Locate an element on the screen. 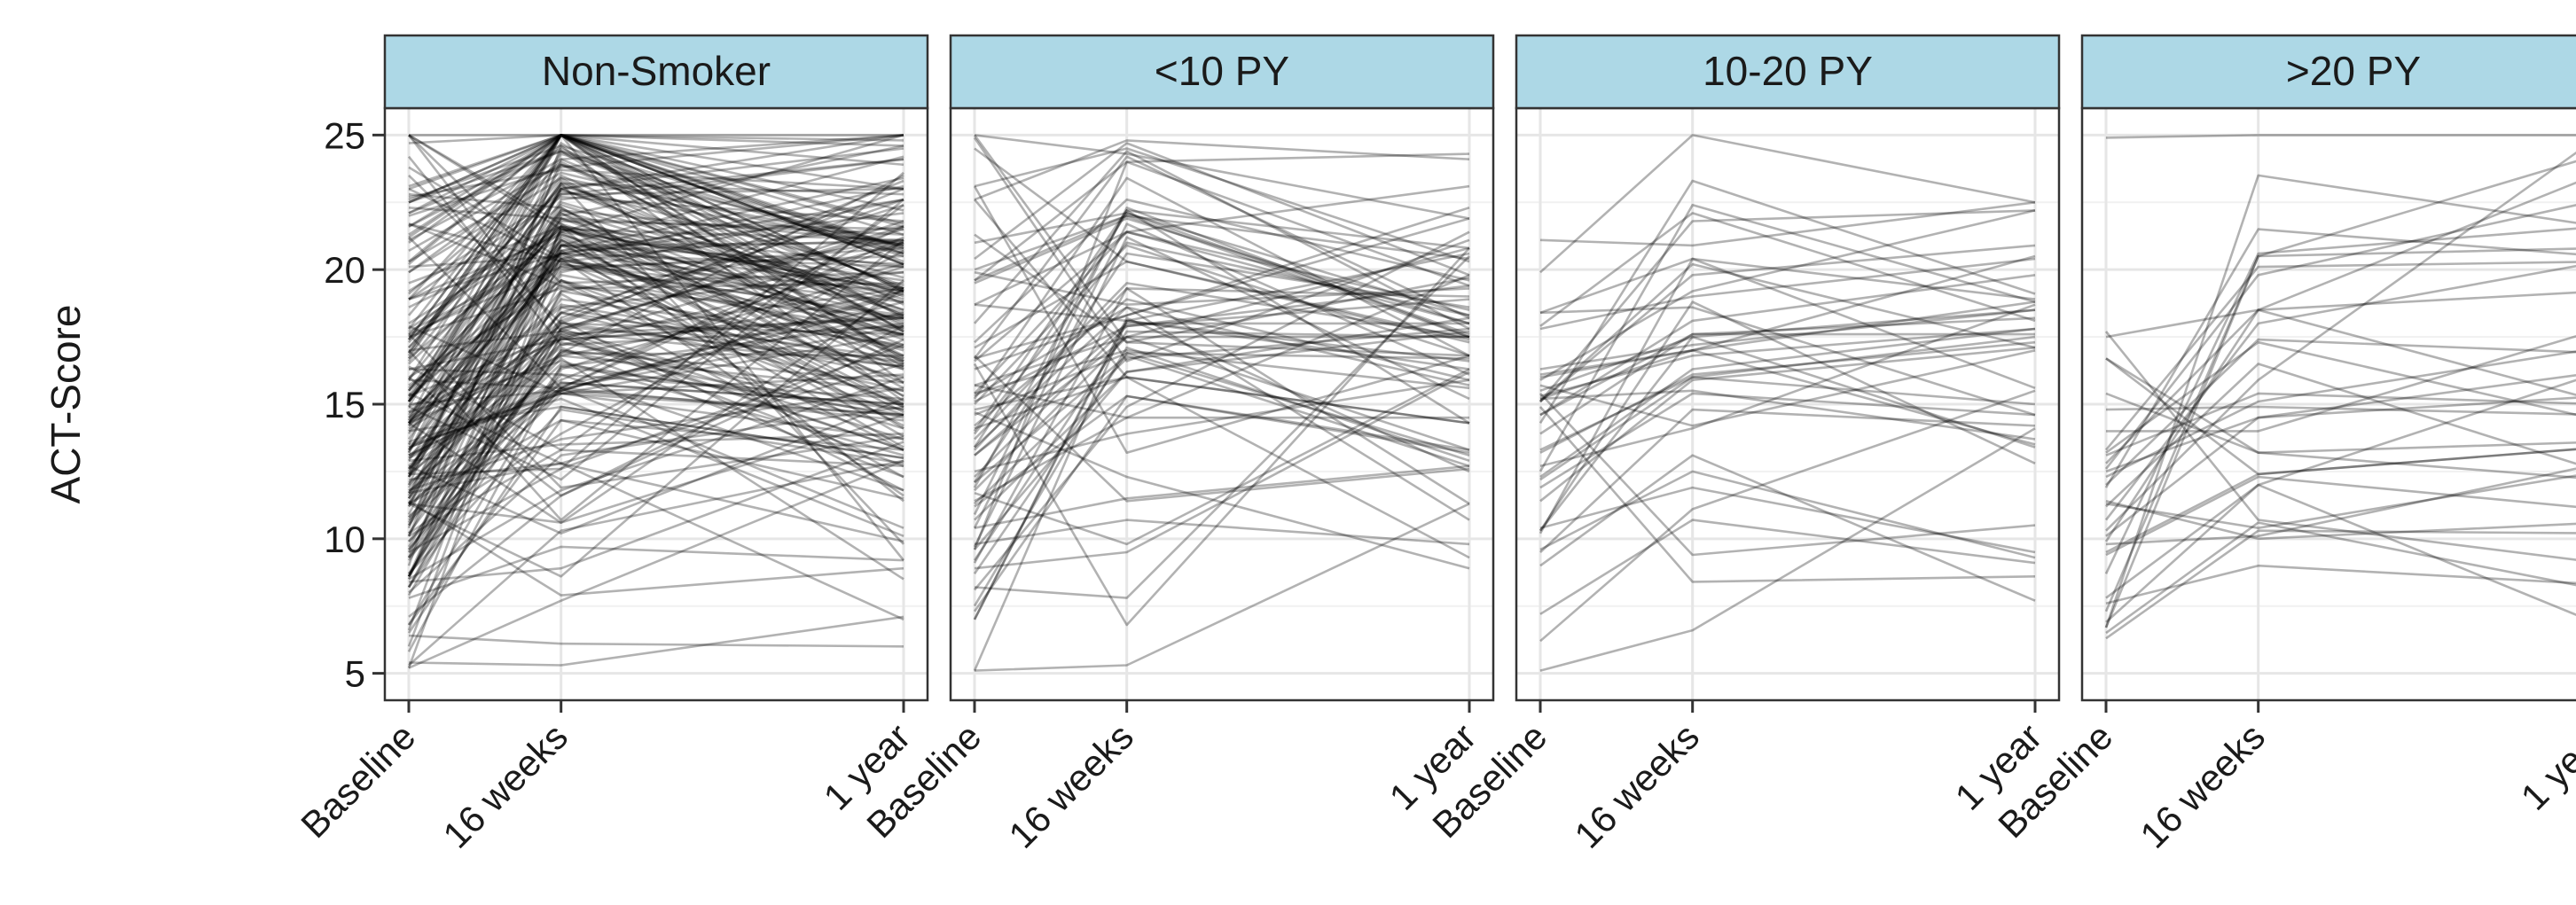 This screenshot has height=905, width=2576. y-tick-label: 15 is located at coordinates (344, 404).